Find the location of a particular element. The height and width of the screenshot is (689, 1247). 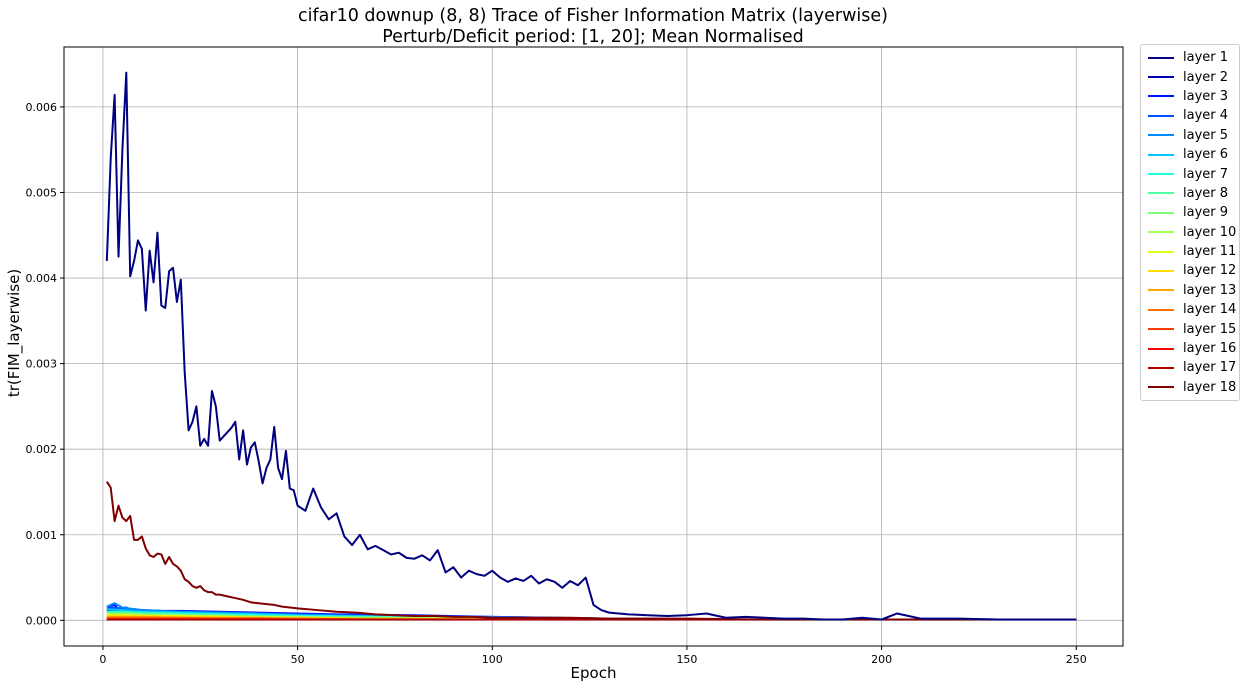

legend-label: layer 10 is located at coordinates (1210, 232).